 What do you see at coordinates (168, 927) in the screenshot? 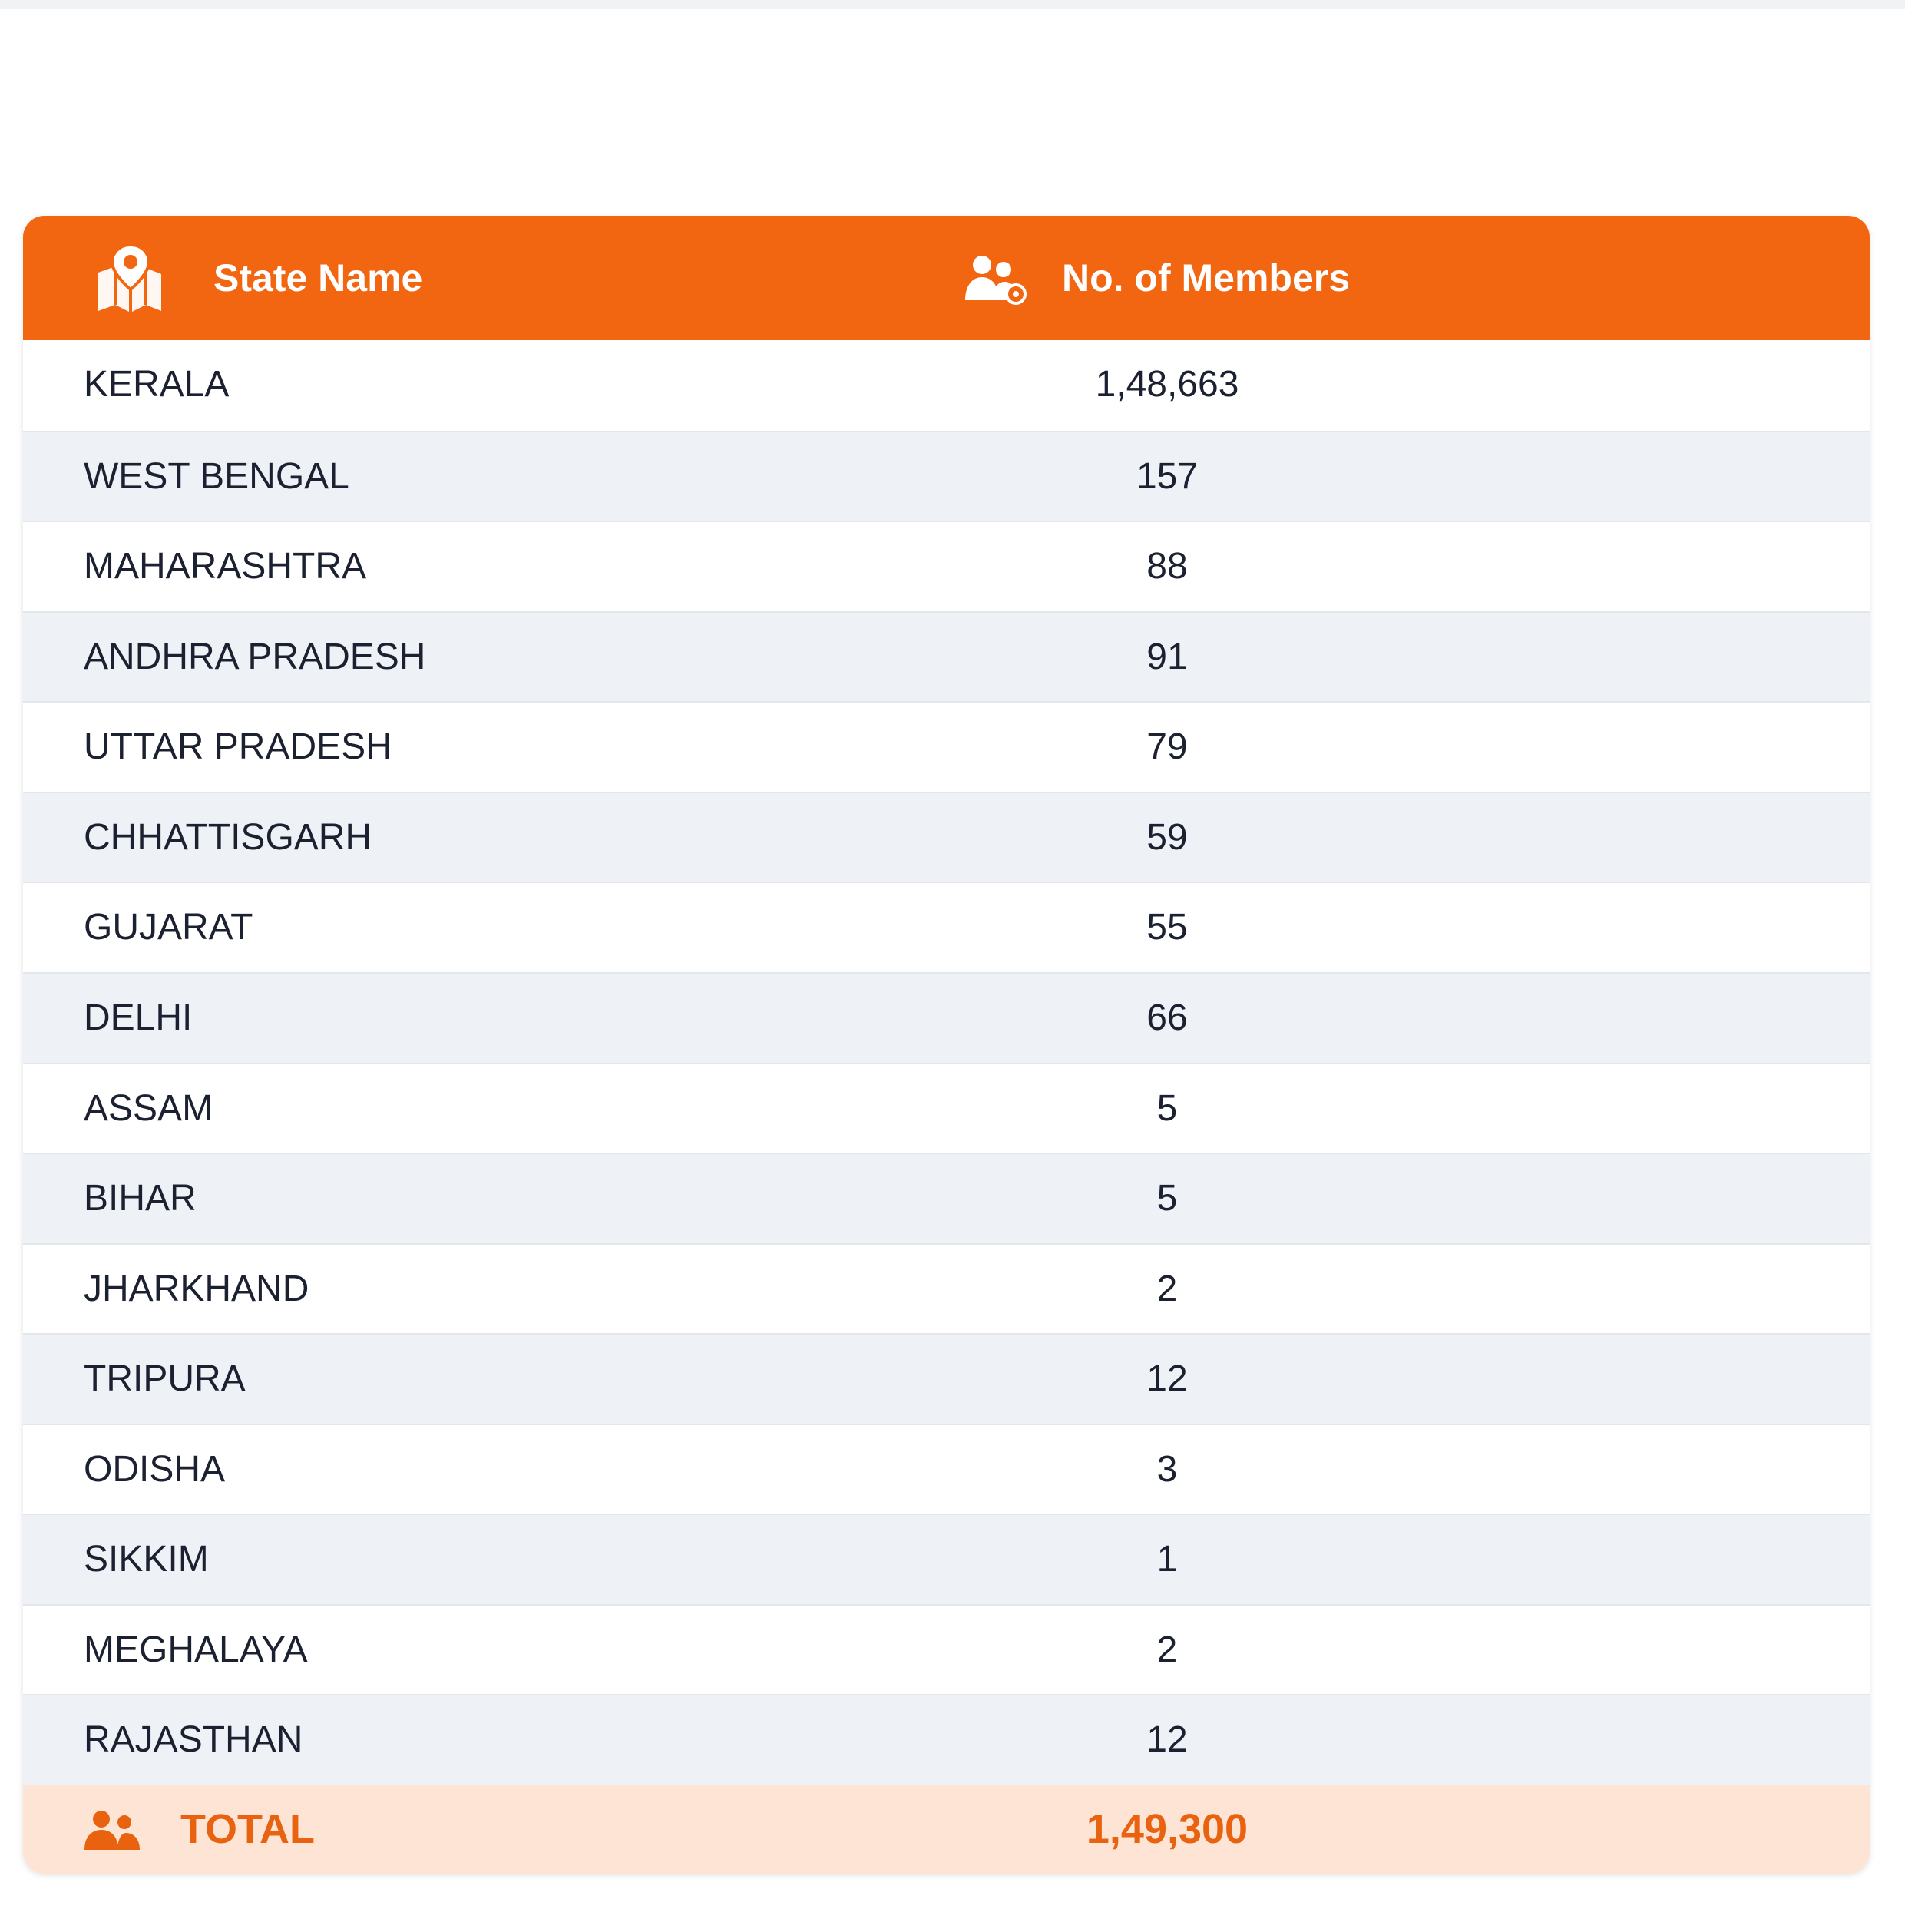
I see `state-name: GUJARAT` at bounding box center [168, 927].